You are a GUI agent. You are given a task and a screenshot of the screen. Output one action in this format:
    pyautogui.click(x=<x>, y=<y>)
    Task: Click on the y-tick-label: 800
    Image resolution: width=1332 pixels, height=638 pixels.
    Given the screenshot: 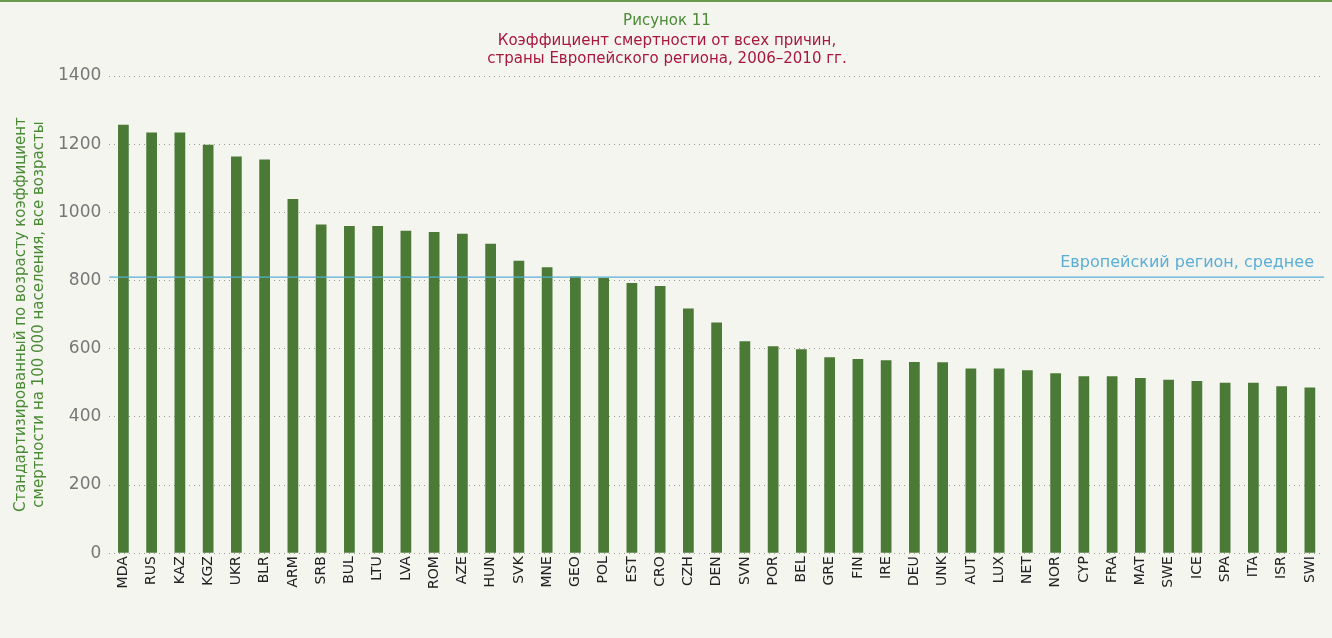 What is the action you would take?
    pyautogui.click(x=85, y=278)
    